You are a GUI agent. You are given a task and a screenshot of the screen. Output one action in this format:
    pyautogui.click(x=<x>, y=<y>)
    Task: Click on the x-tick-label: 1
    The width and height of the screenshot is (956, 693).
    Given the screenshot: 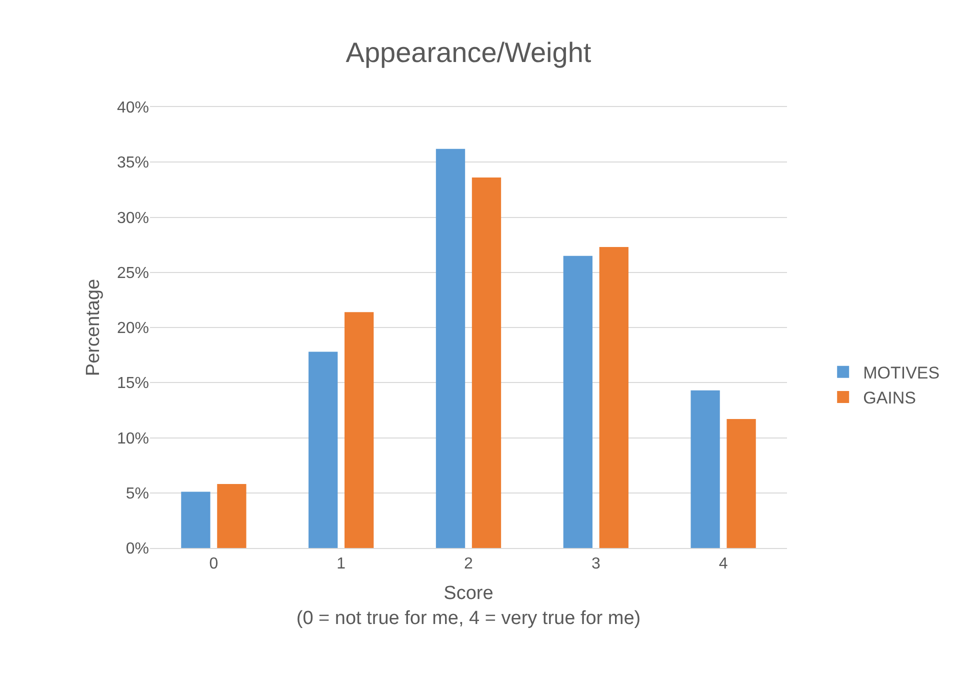 What is the action you would take?
    pyautogui.click(x=341, y=563)
    